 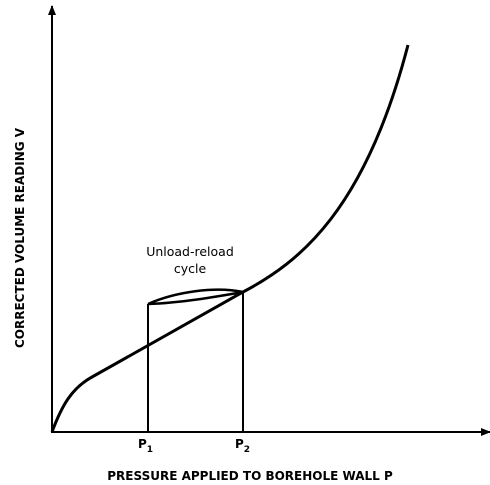 I want to click on annotation: cycle, so click(x=190, y=268).